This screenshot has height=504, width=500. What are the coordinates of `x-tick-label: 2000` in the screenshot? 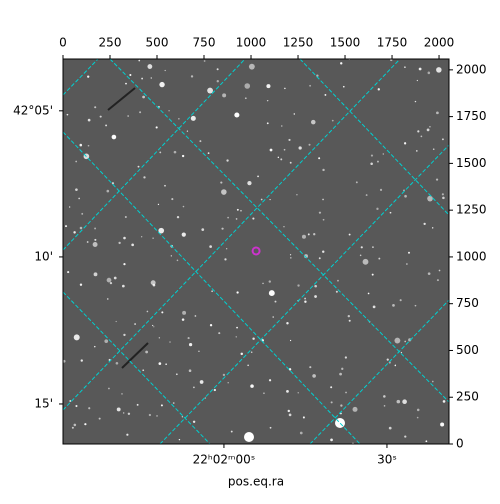 It's located at (439, 43).